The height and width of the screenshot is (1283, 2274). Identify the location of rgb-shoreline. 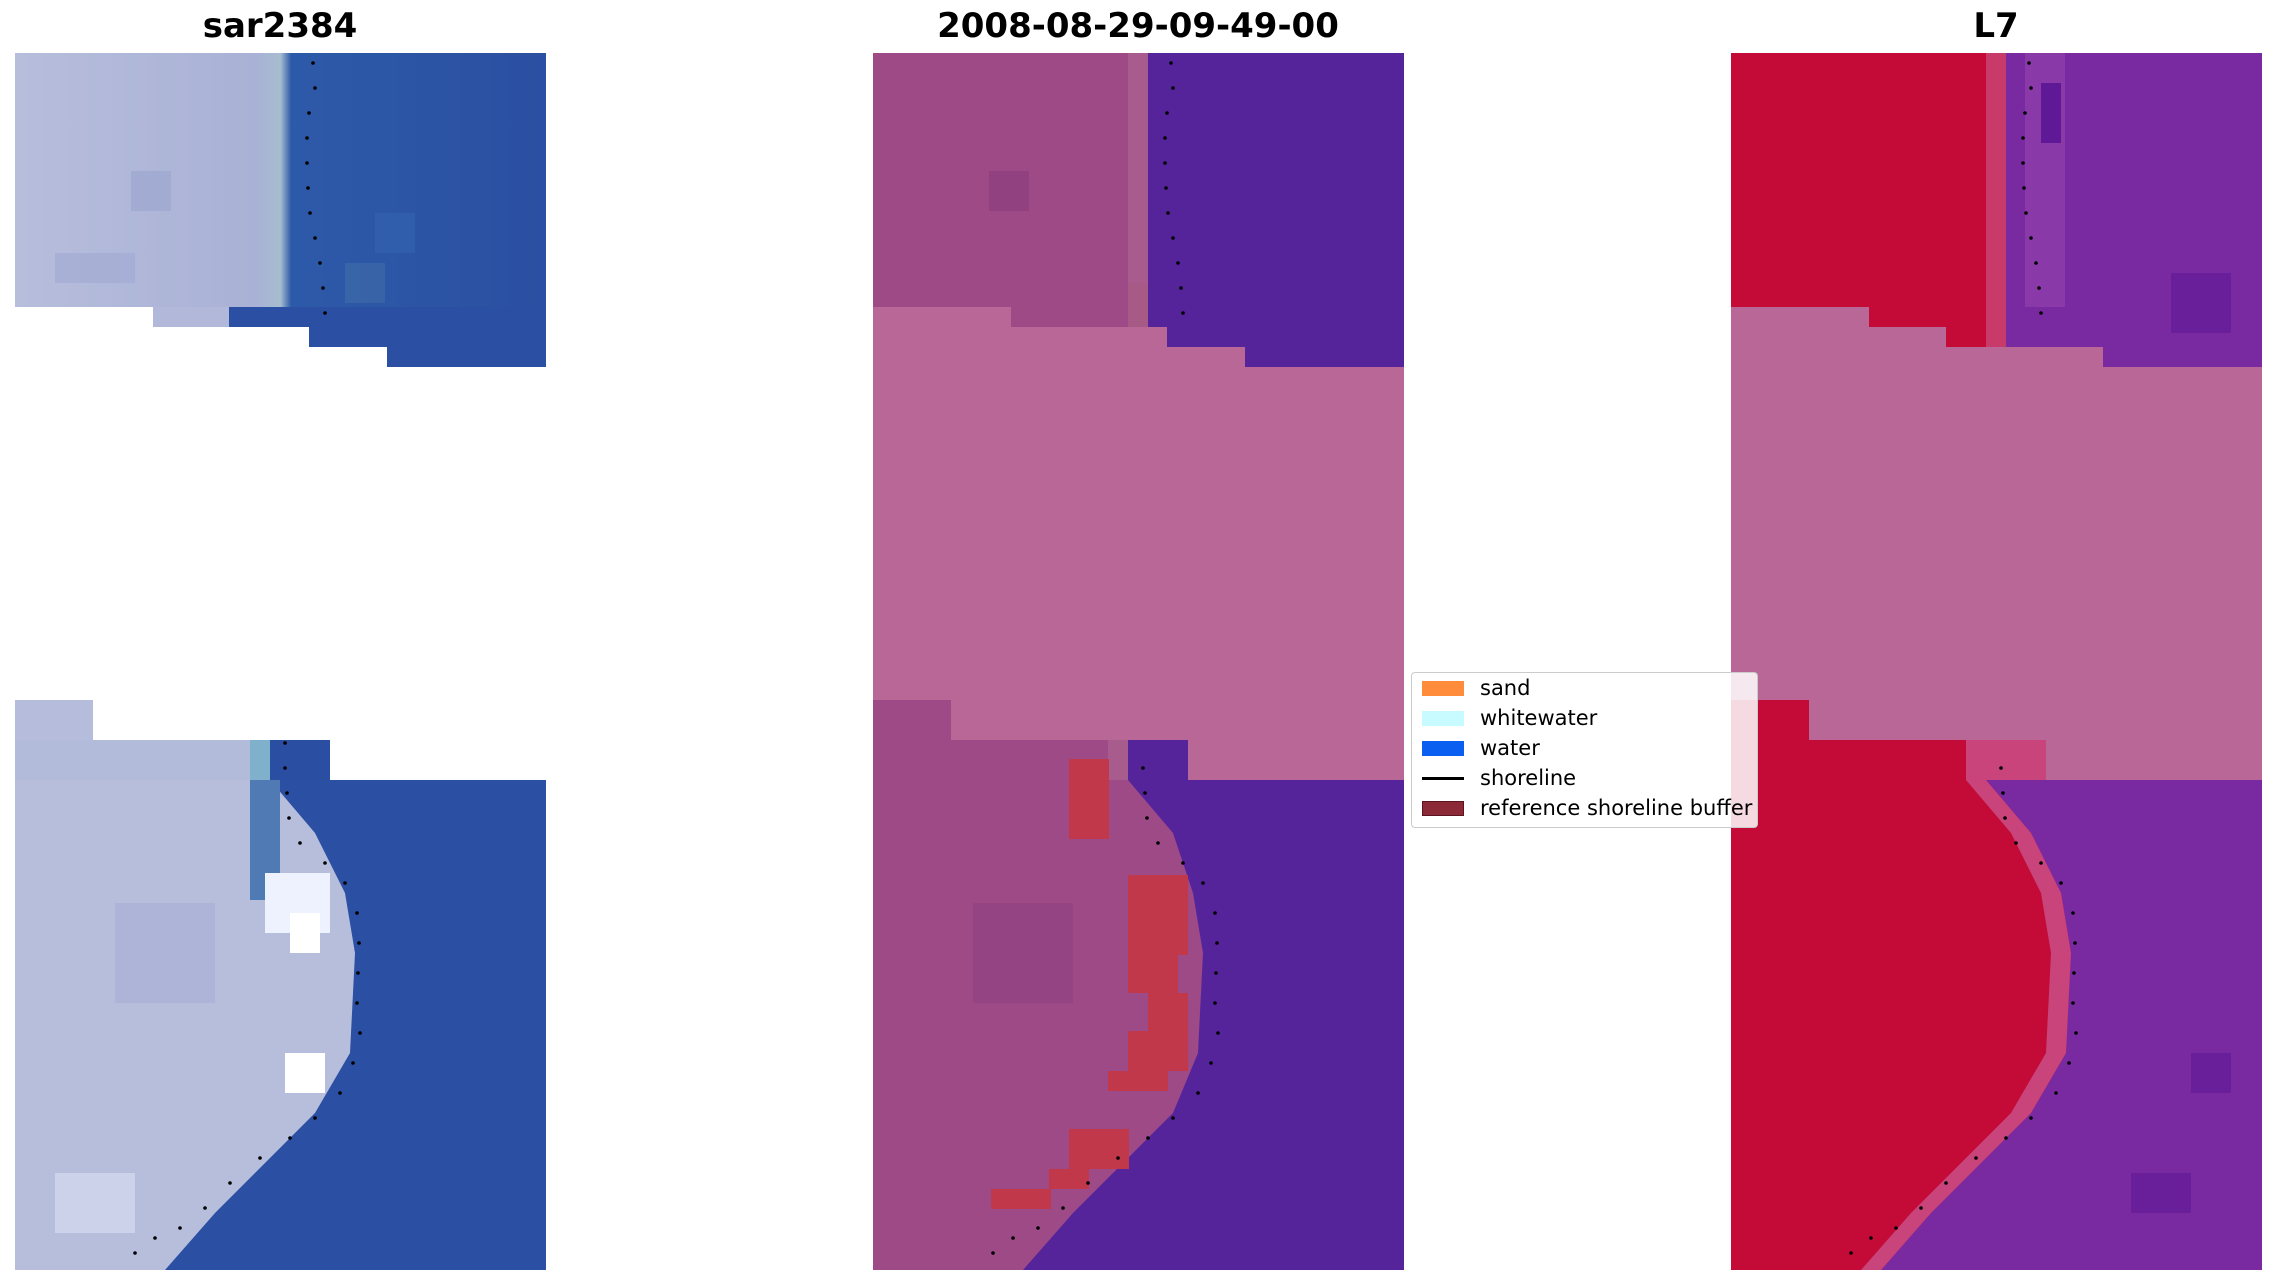
(247, 658).